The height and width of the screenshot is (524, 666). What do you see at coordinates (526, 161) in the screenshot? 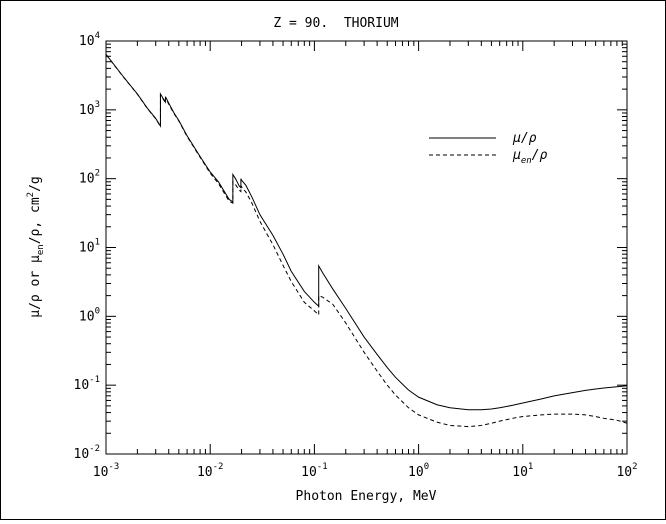
I see `legend-label-mu-en-sub: en` at bounding box center [526, 161].